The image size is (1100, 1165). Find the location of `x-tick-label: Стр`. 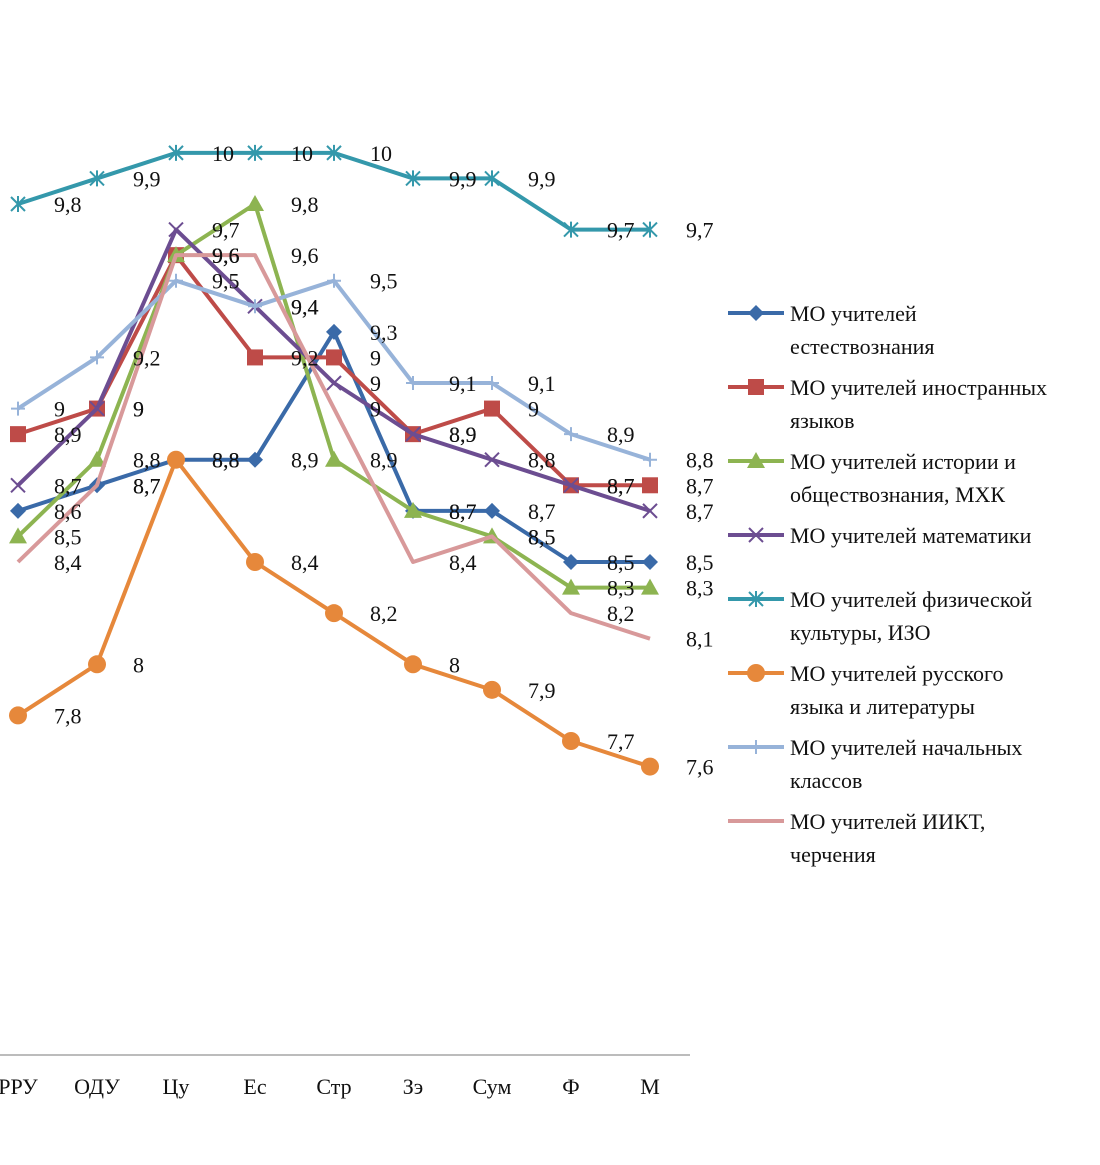

x-tick-label: Стр is located at coordinates (333, 1086).